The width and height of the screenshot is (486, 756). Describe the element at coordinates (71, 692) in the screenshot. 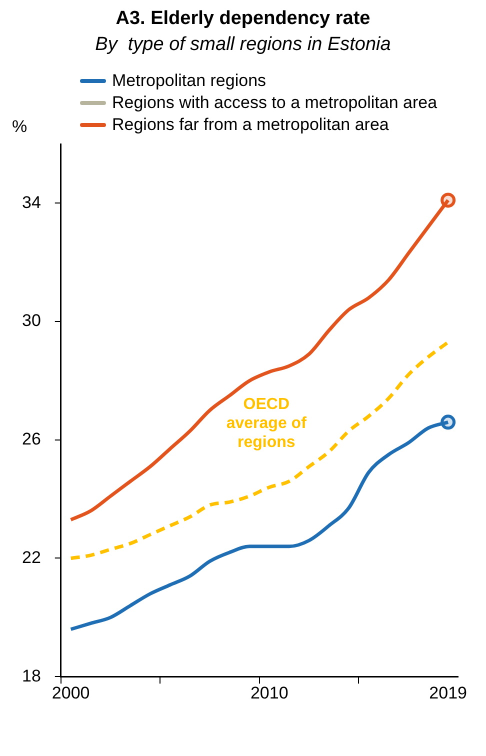

I see `x-tick-label: 2000` at that location.